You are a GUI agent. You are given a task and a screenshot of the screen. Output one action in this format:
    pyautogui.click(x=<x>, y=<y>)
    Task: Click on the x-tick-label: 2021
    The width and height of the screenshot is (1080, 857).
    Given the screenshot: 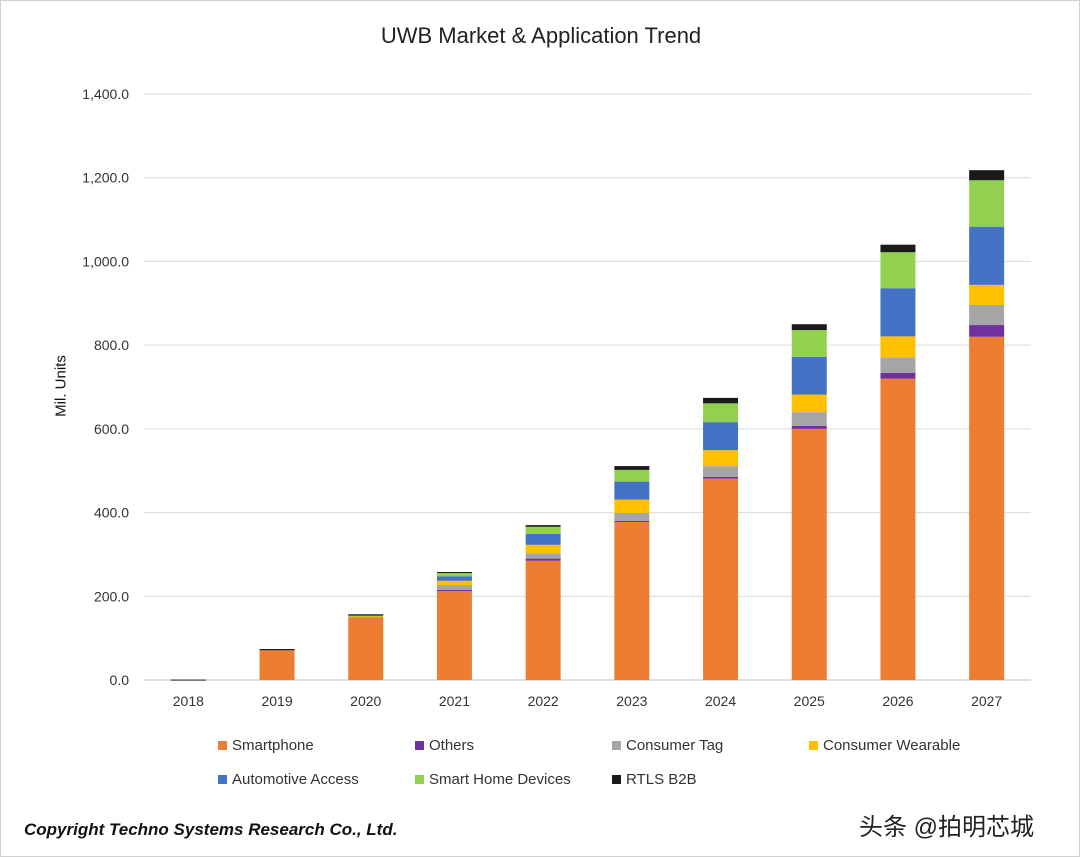 What is the action you would take?
    pyautogui.click(x=454, y=701)
    